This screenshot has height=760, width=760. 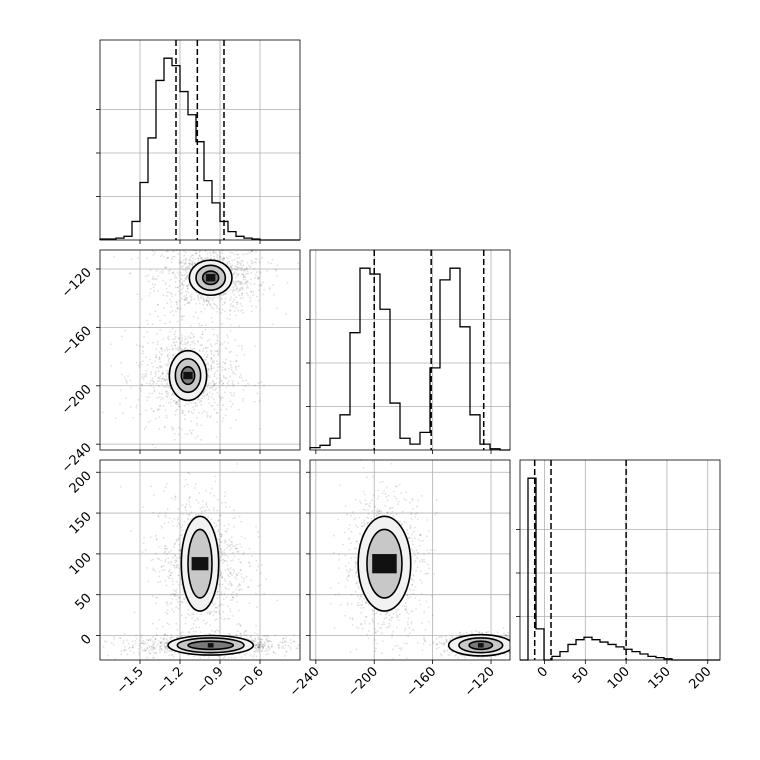 What do you see at coordinates (86, 640) in the screenshot?
I see `y-tick-label: 0` at bounding box center [86, 640].